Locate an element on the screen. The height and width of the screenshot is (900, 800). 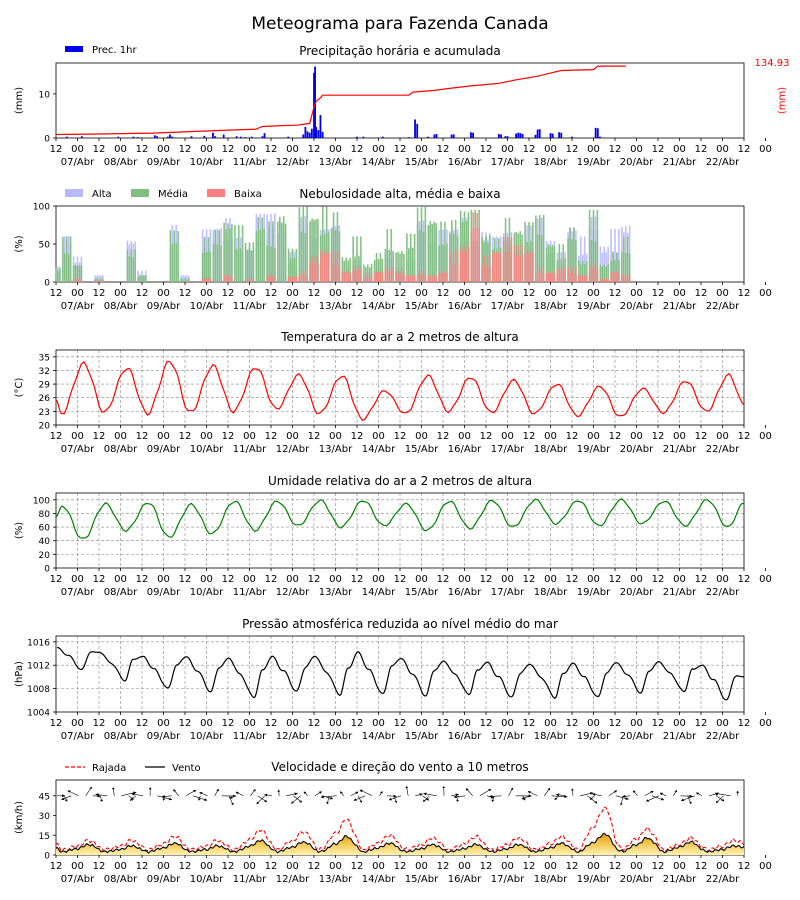
y-axis-label: (%) is located at coordinates (19, 530).